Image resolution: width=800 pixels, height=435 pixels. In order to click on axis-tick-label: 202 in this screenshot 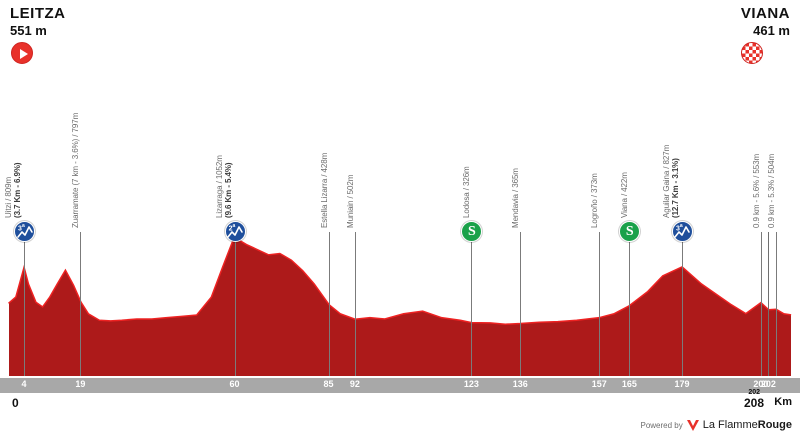, I will do `click(768, 384)`.